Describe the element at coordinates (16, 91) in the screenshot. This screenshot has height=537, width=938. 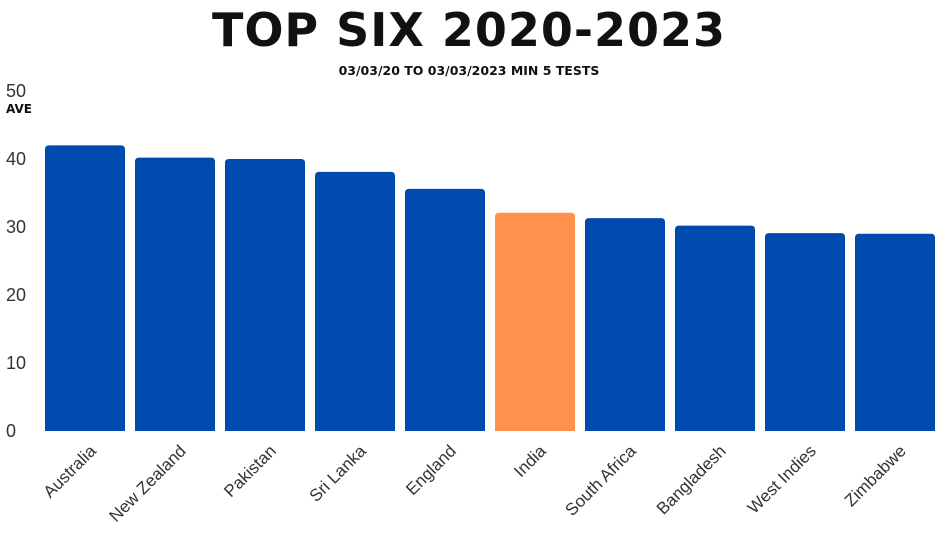
I see `y-tick-label: 50` at that location.